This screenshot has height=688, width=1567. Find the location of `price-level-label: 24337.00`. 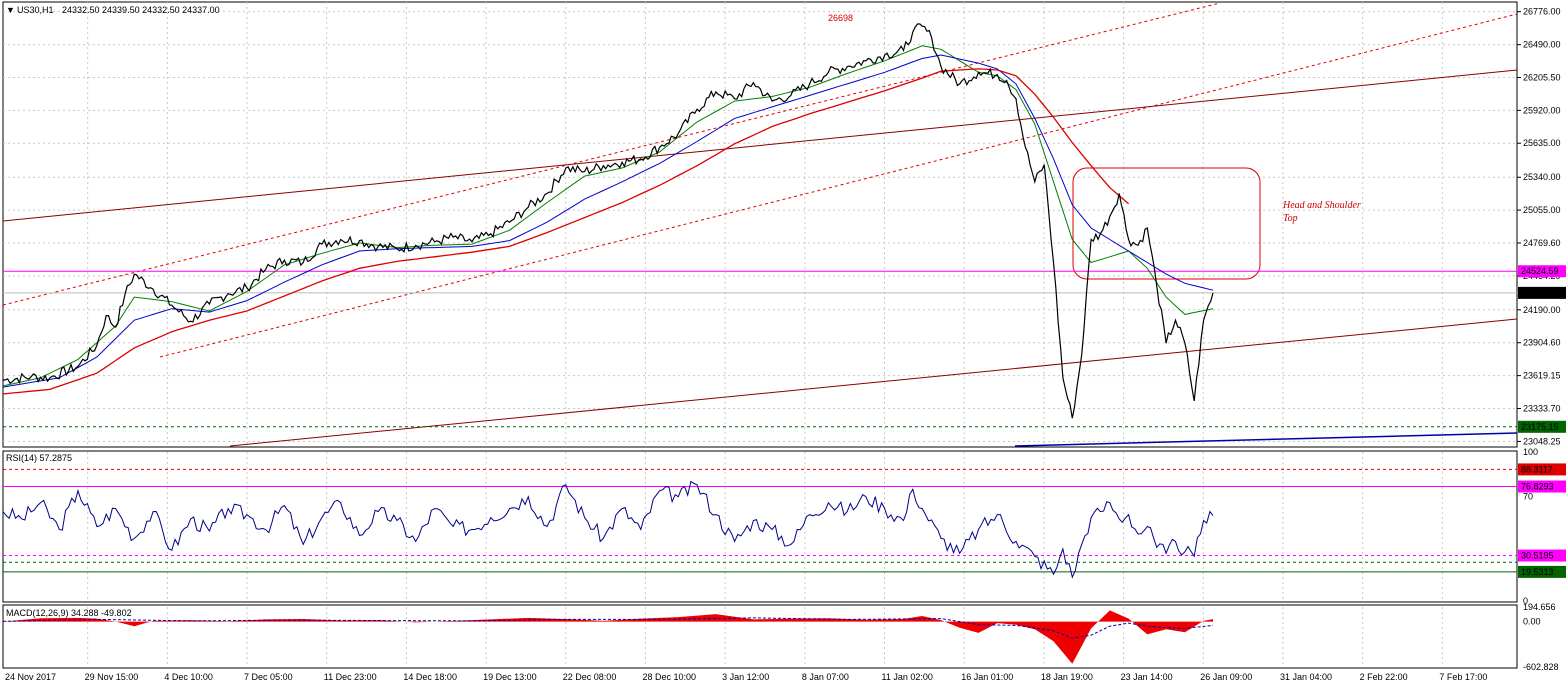

price-level-label: 24337.00 is located at coordinates (1540, 293).